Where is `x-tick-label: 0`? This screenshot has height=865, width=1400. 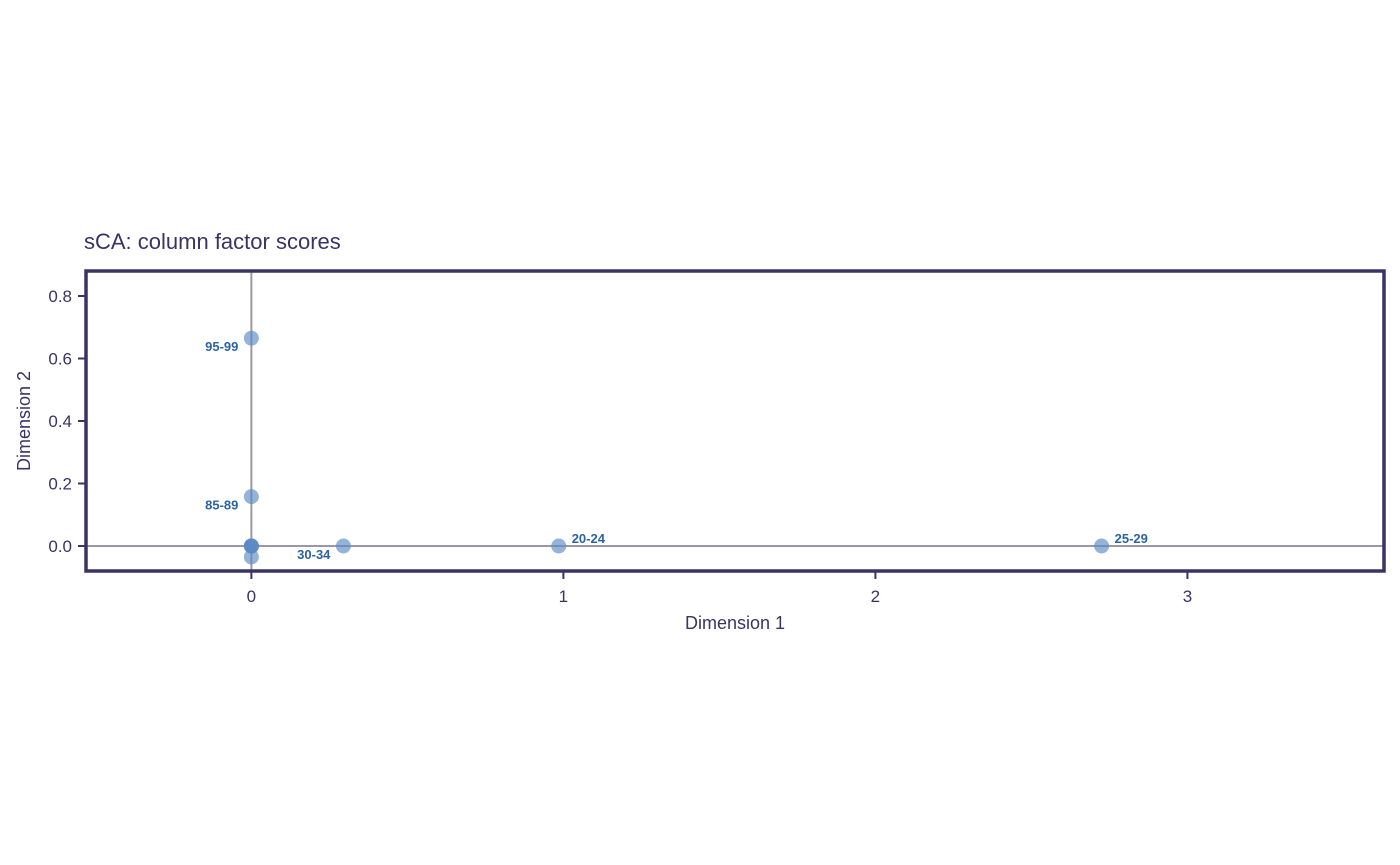 x-tick-label: 0 is located at coordinates (251, 596).